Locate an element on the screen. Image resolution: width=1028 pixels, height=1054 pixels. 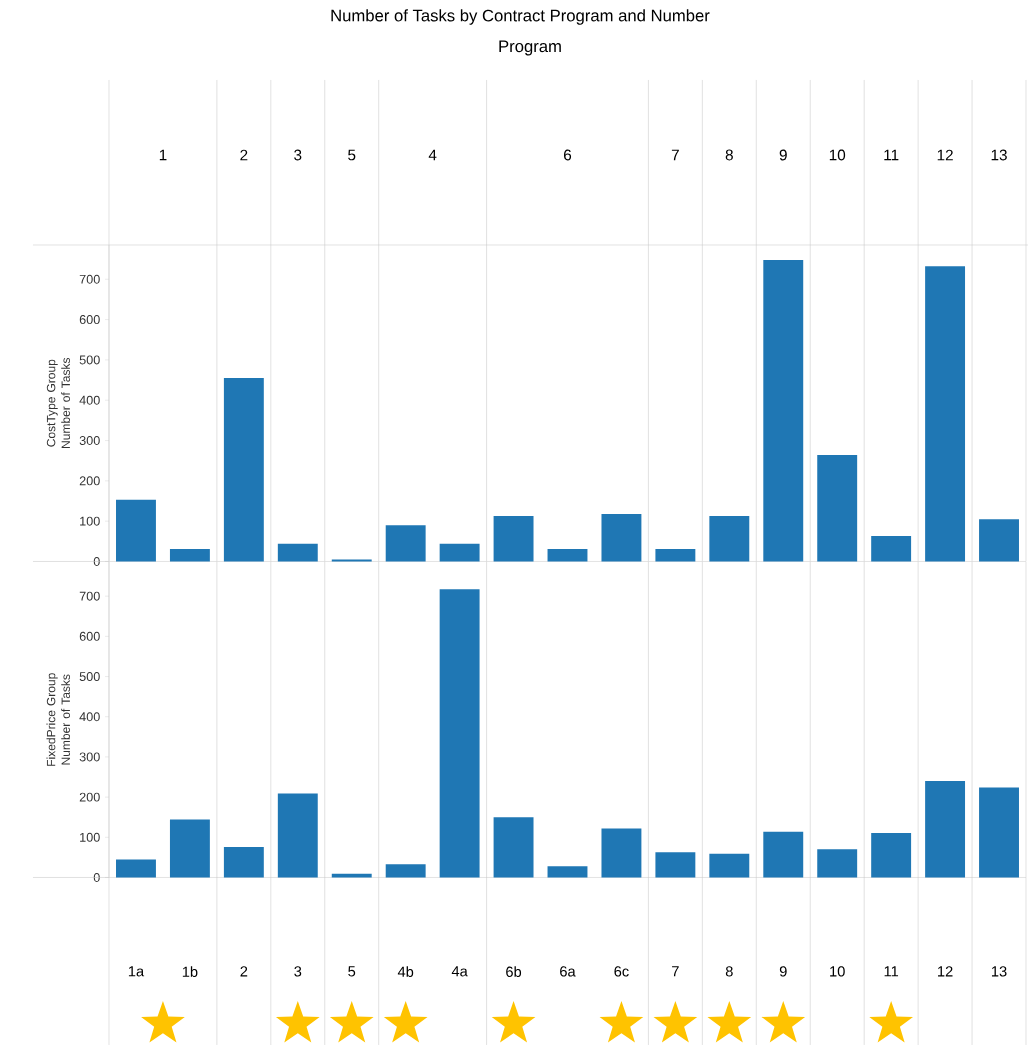
text: 6 is located at coordinates (568, 155).